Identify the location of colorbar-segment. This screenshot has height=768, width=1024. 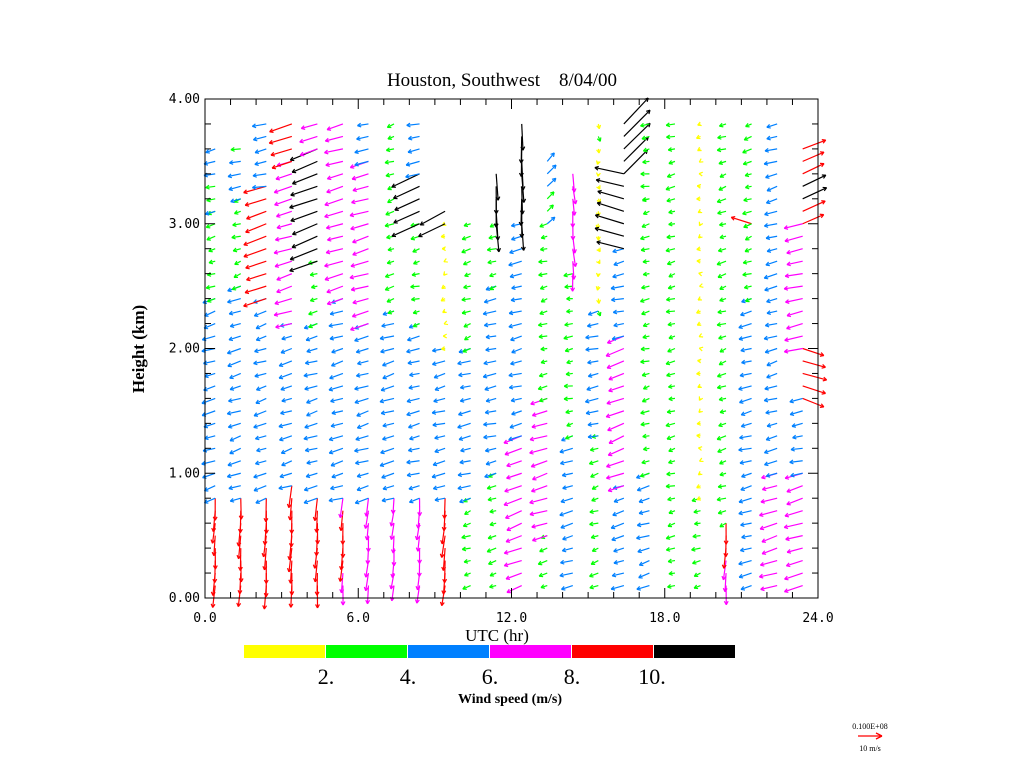
(612, 651).